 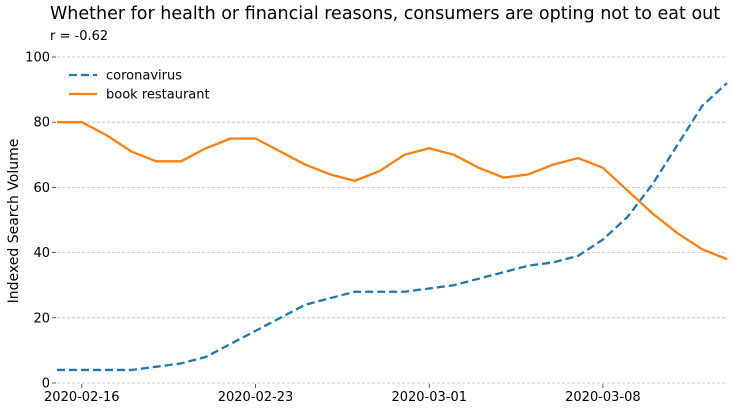 I want to click on y-tick-label: 100, so click(x=37, y=58).